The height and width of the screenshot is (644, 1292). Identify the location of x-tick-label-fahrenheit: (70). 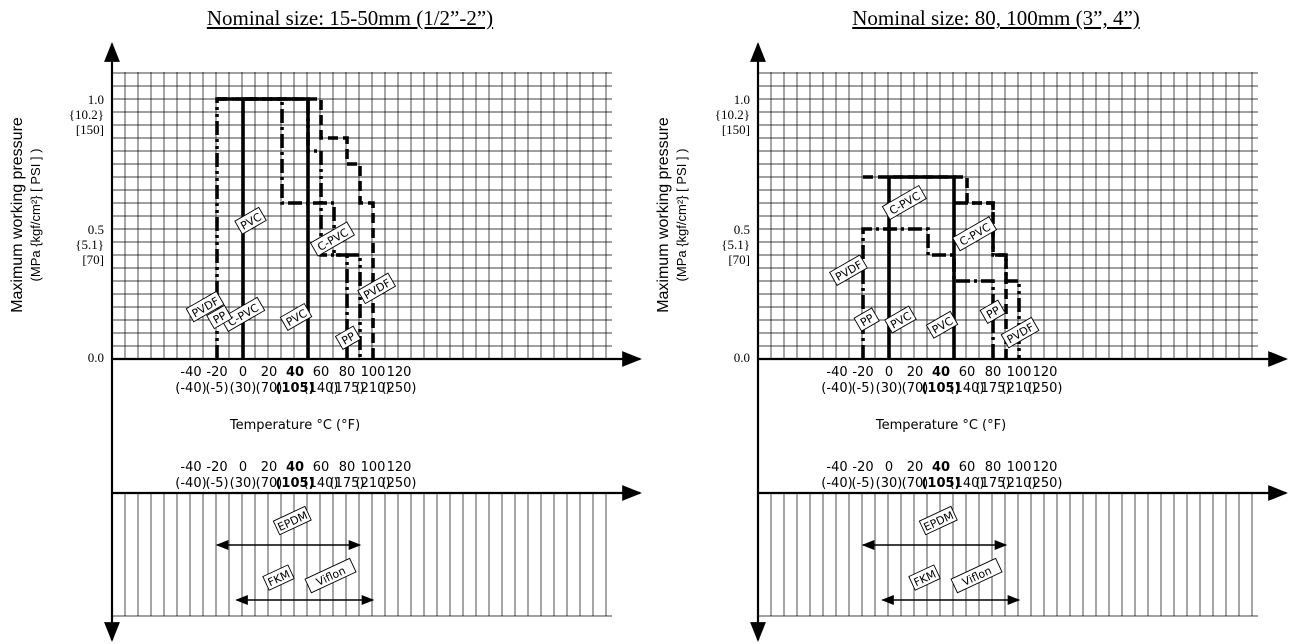
(915, 388).